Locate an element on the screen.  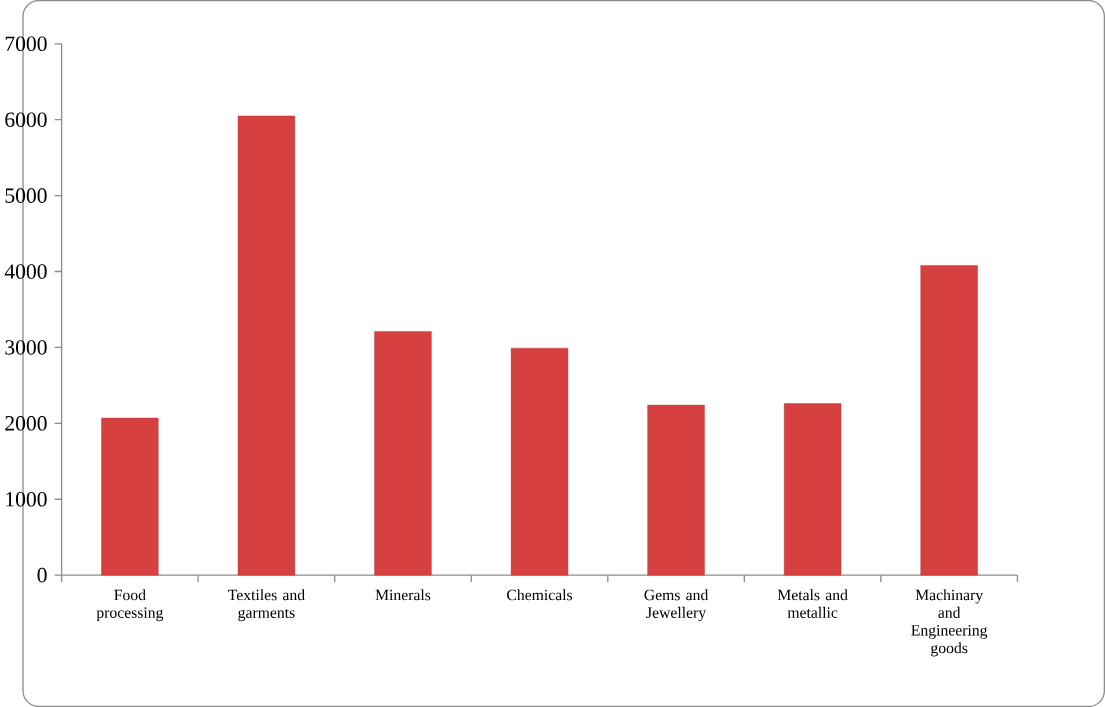
x-tick-label: Chemicals is located at coordinates (540, 595).